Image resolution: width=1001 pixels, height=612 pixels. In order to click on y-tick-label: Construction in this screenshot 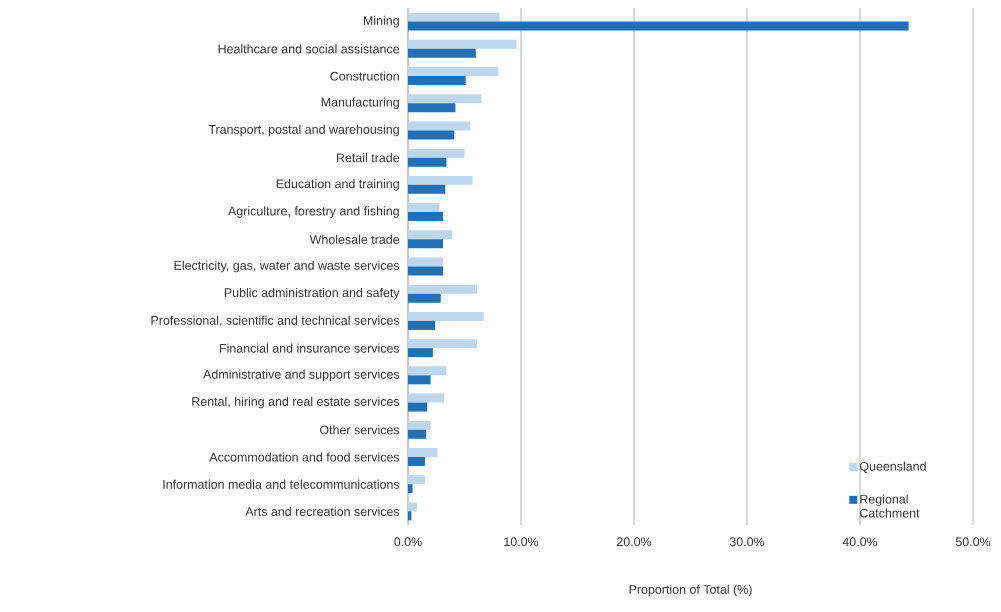, I will do `click(364, 76)`.